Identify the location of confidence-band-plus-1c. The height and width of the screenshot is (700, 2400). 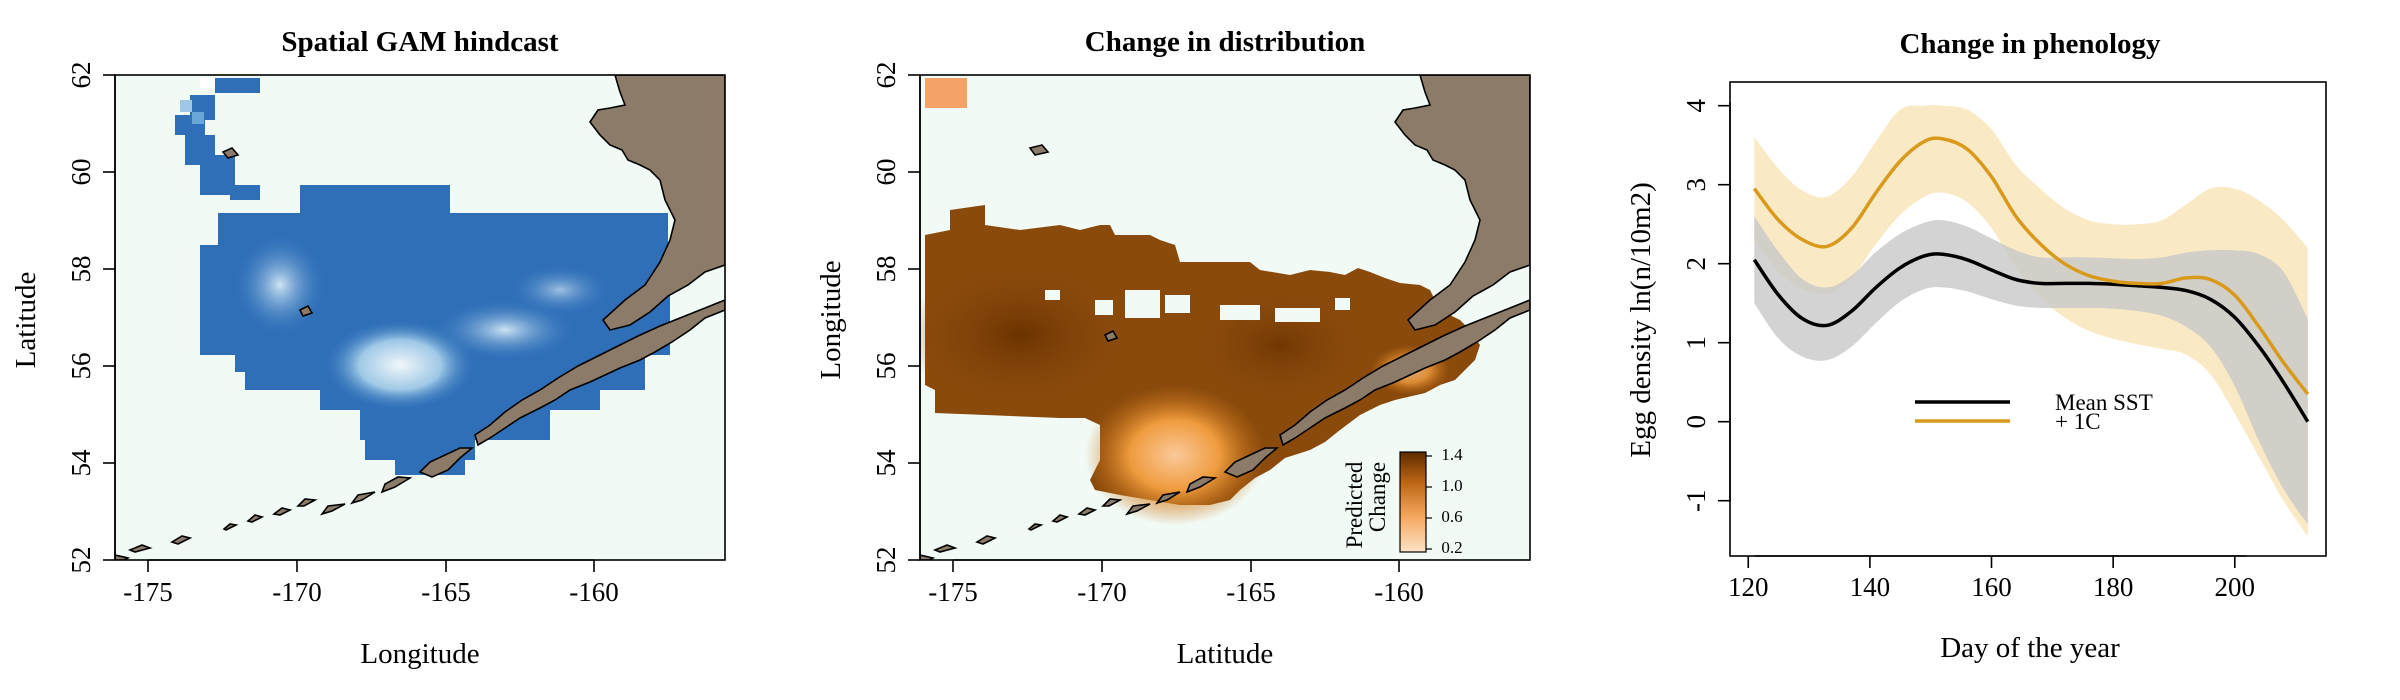
(2031, 321).